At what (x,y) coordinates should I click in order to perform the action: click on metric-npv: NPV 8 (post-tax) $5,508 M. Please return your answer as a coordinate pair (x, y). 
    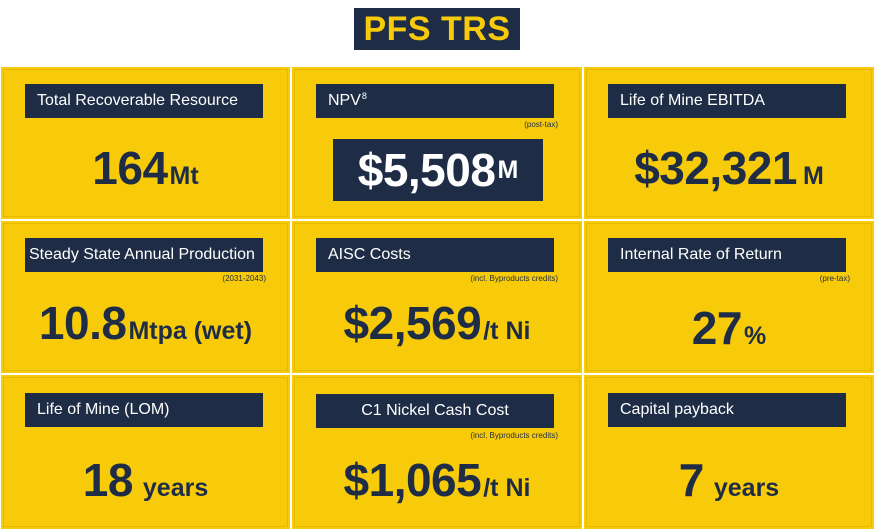
    Looking at the image, I should click on (437, 143).